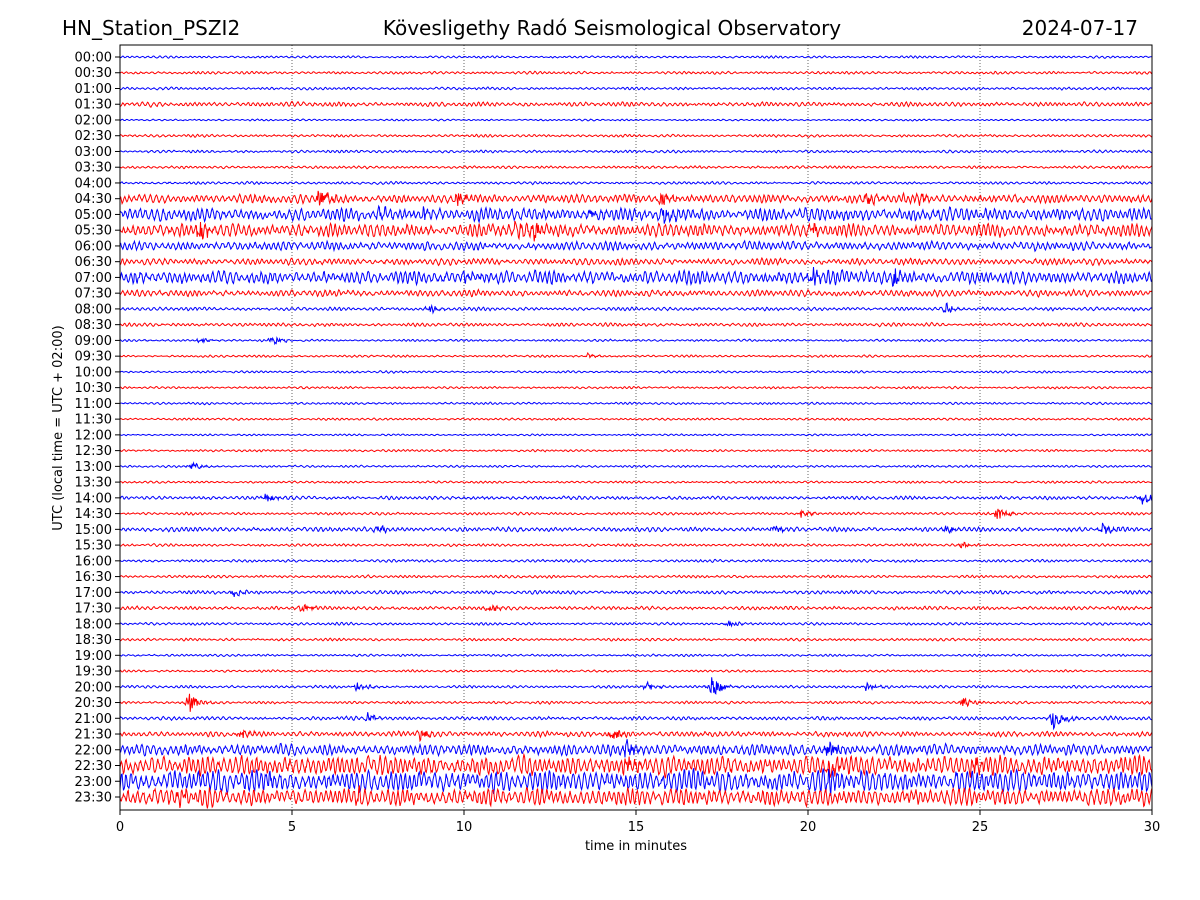 The height and width of the screenshot is (900, 1200). I want to click on y-tick-label: 19:00, so click(93, 656).